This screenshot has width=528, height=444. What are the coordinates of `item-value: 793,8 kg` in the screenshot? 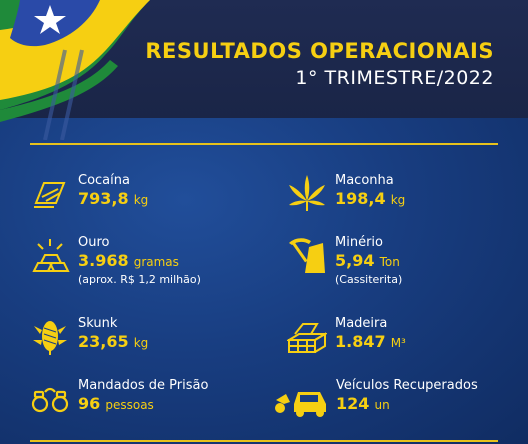 It's located at (113, 198).